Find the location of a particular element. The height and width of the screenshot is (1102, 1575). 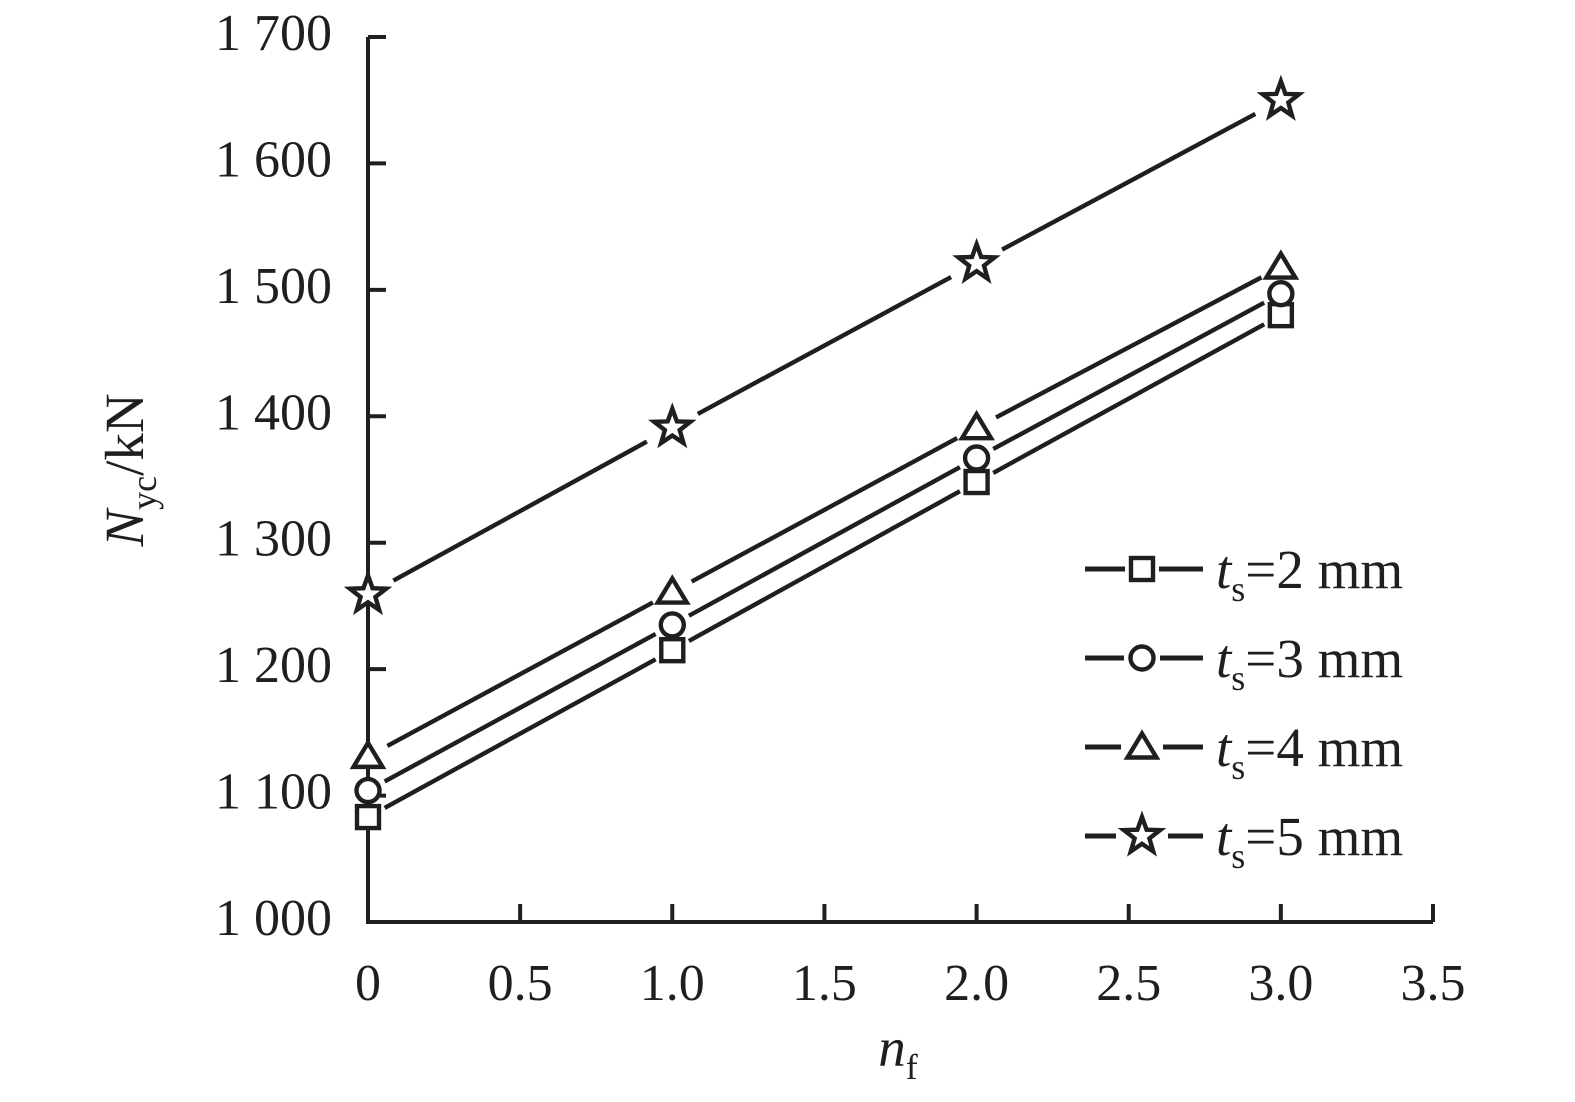

y-tick-label: 1 600 is located at coordinates (273, 159).